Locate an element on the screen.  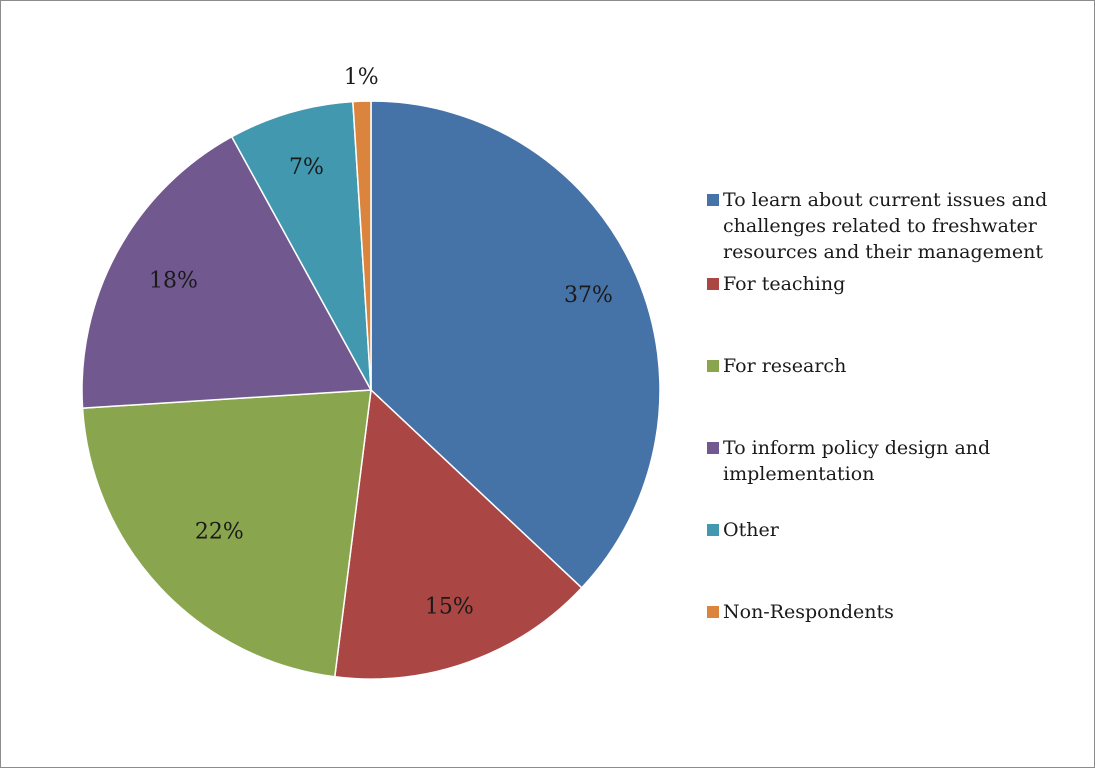
legend-item-1: For teaching is located at coordinates (895, 284).